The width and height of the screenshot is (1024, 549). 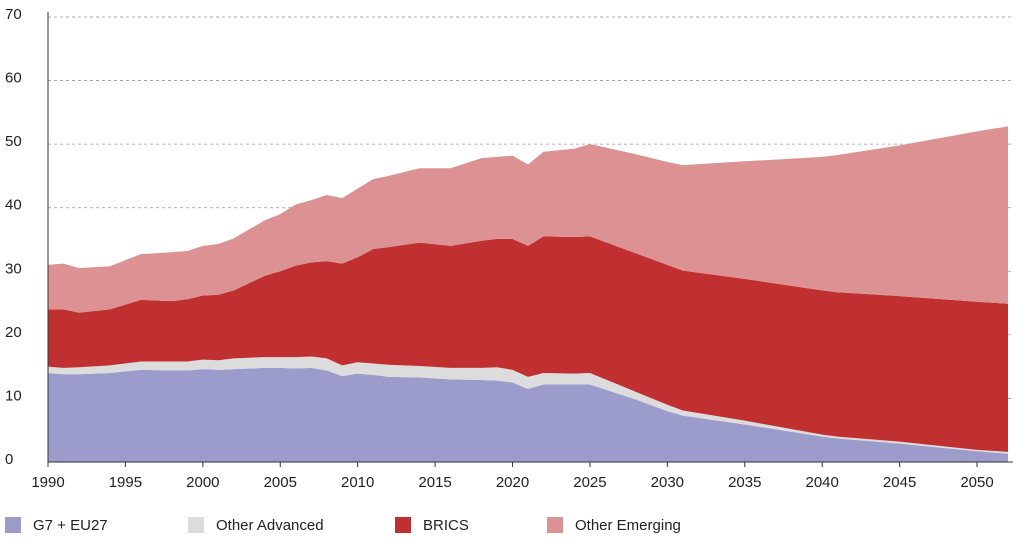 I want to click on x-tick-label: 2010, so click(x=357, y=482).